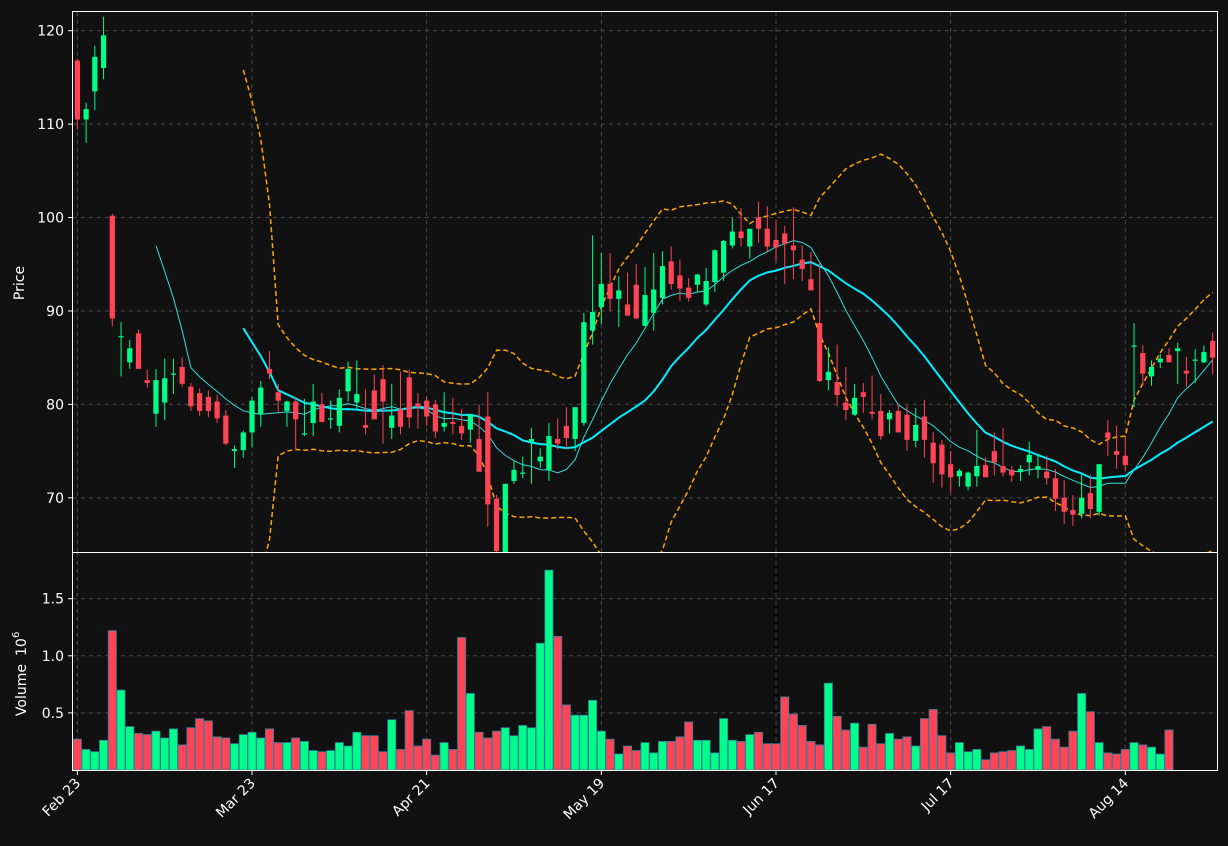 The height and width of the screenshot is (846, 1228). Describe the element at coordinates (22, 690) in the screenshot. I see `volume-axis-title: Volume` at that location.